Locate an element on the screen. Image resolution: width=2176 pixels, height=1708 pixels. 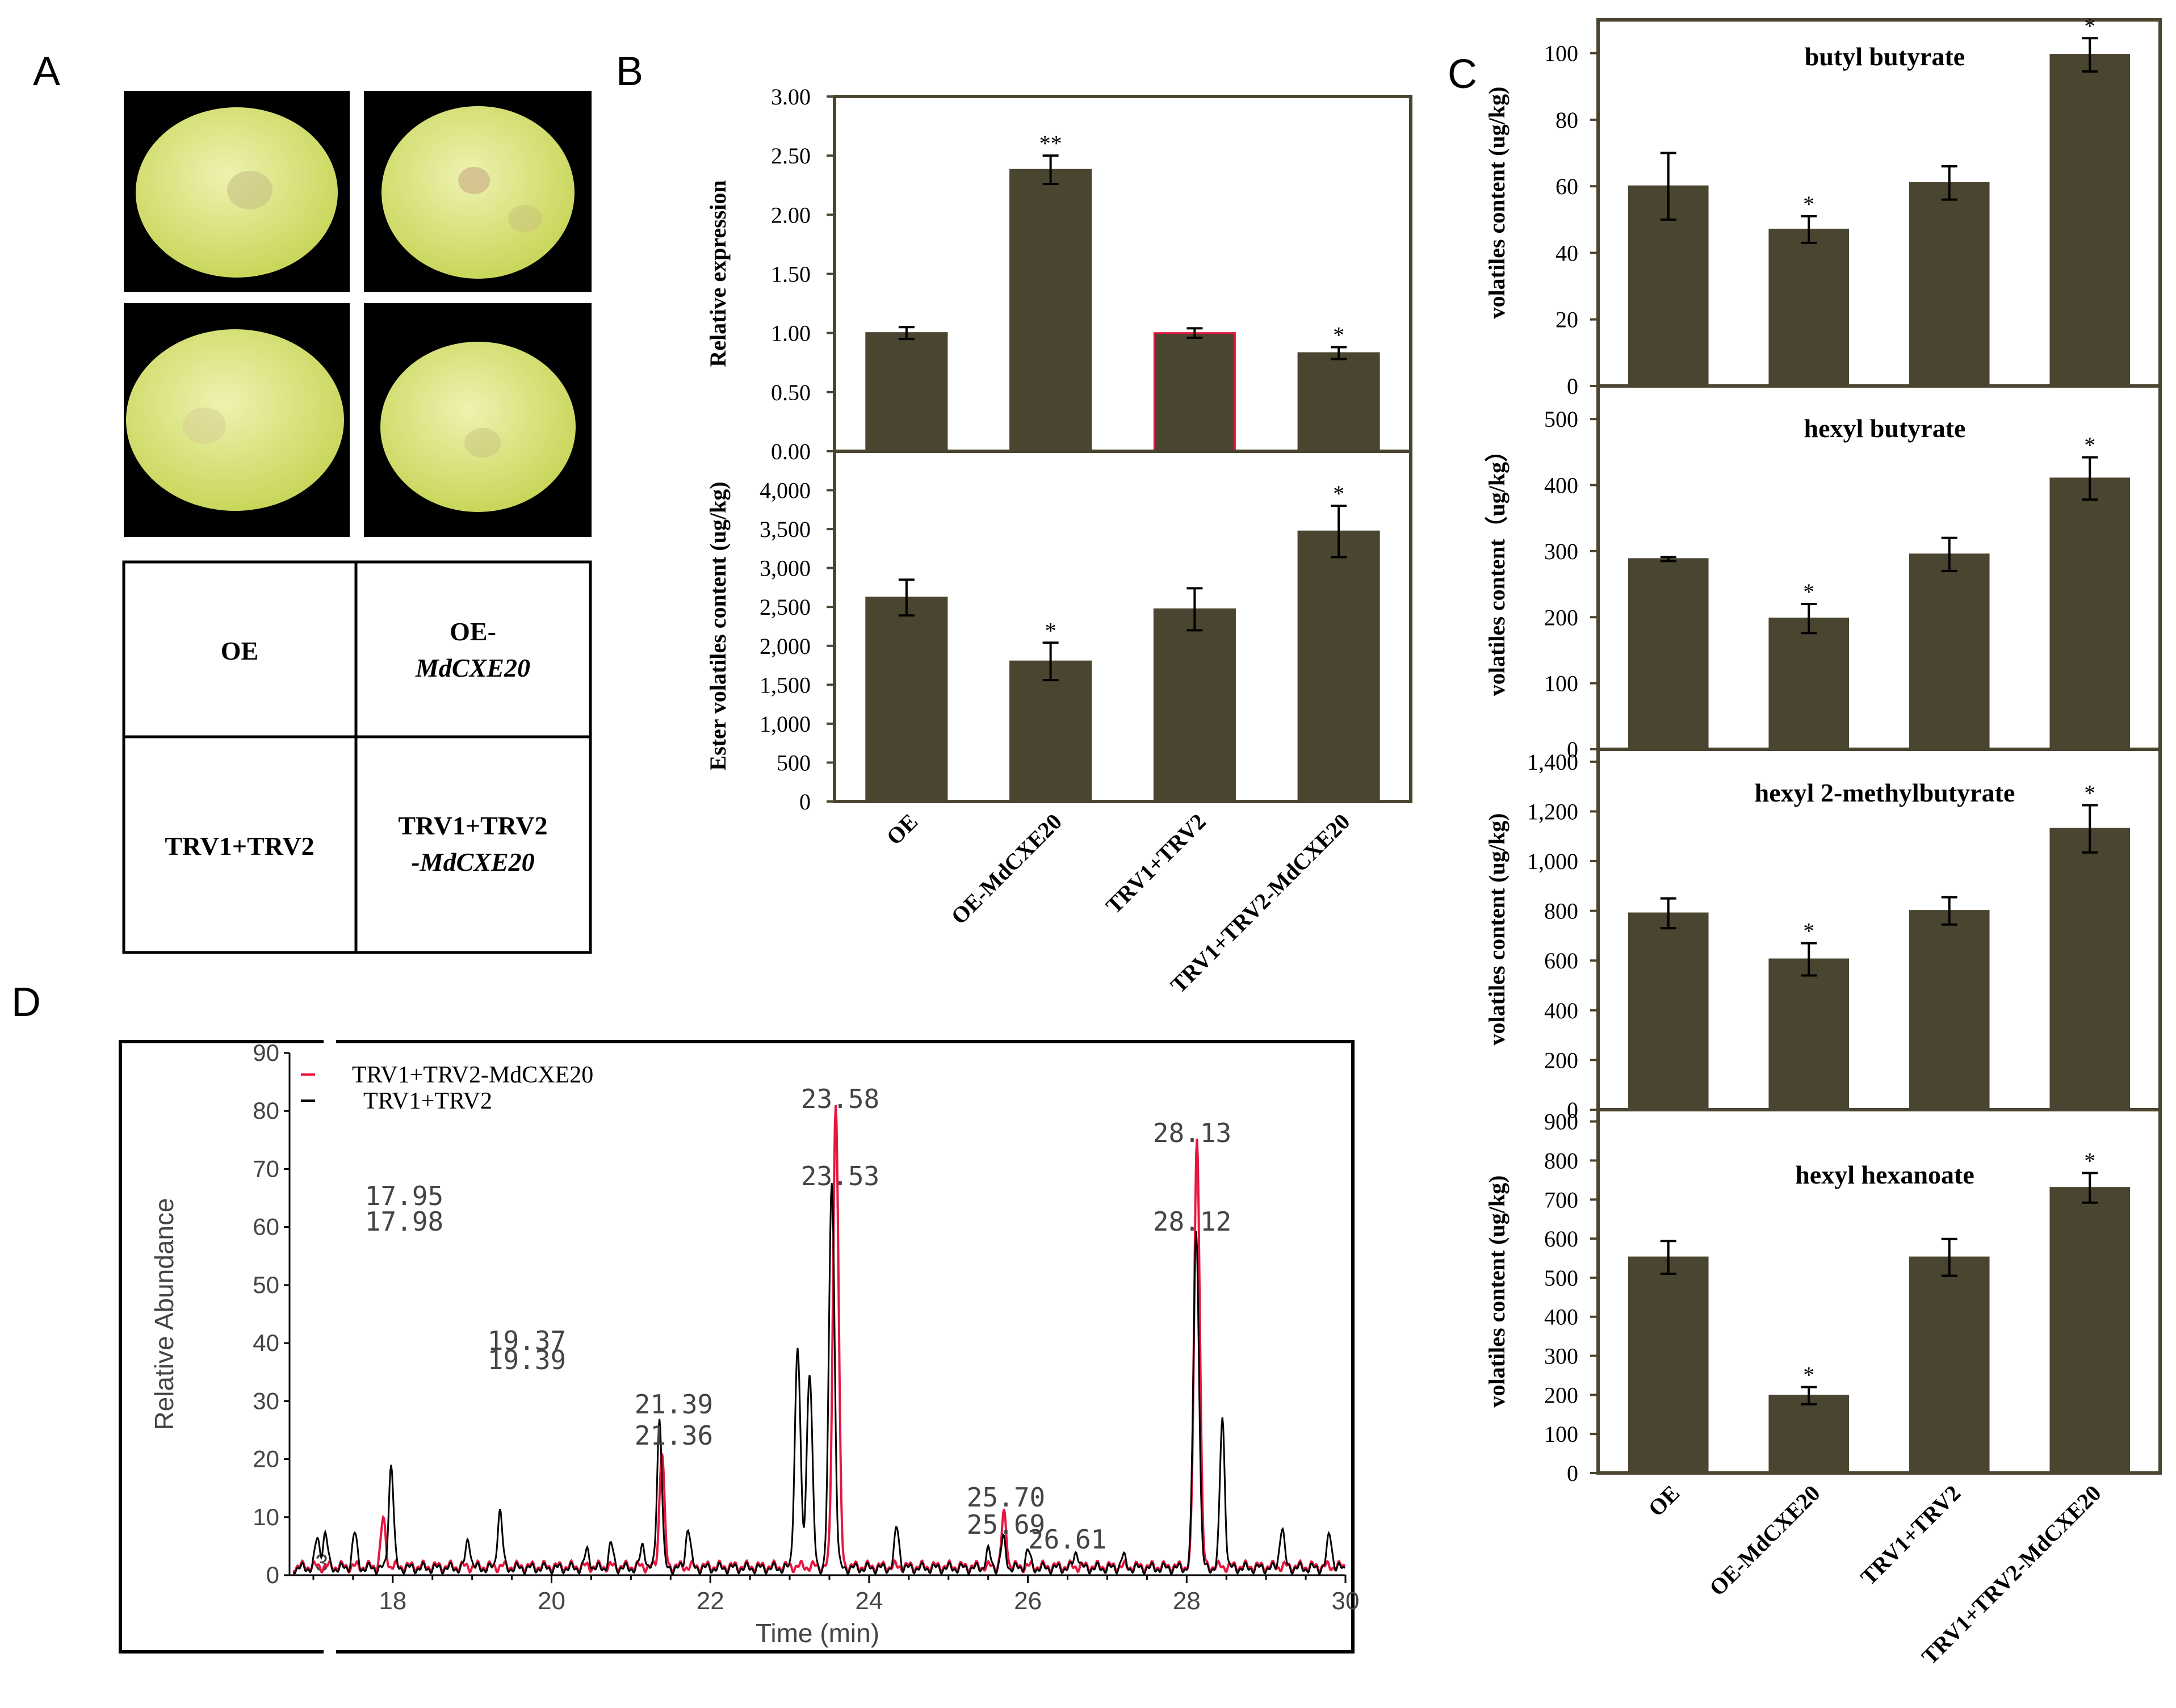
y-tick-label: 3,500 is located at coordinates (785, 529).